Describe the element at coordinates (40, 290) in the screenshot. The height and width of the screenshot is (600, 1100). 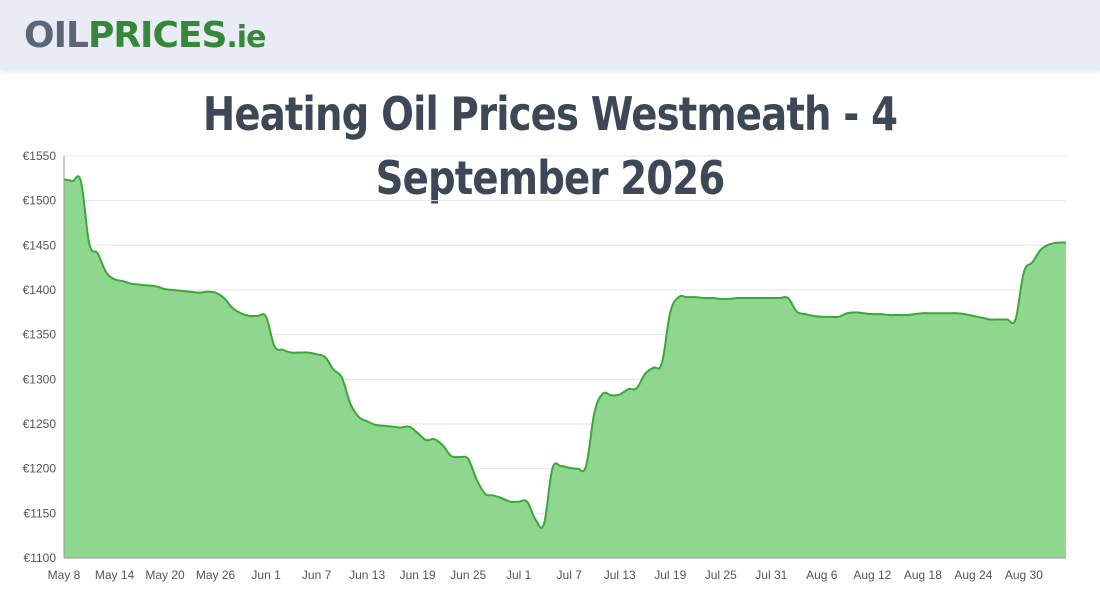
I see `y-tick-label: €1400` at that location.